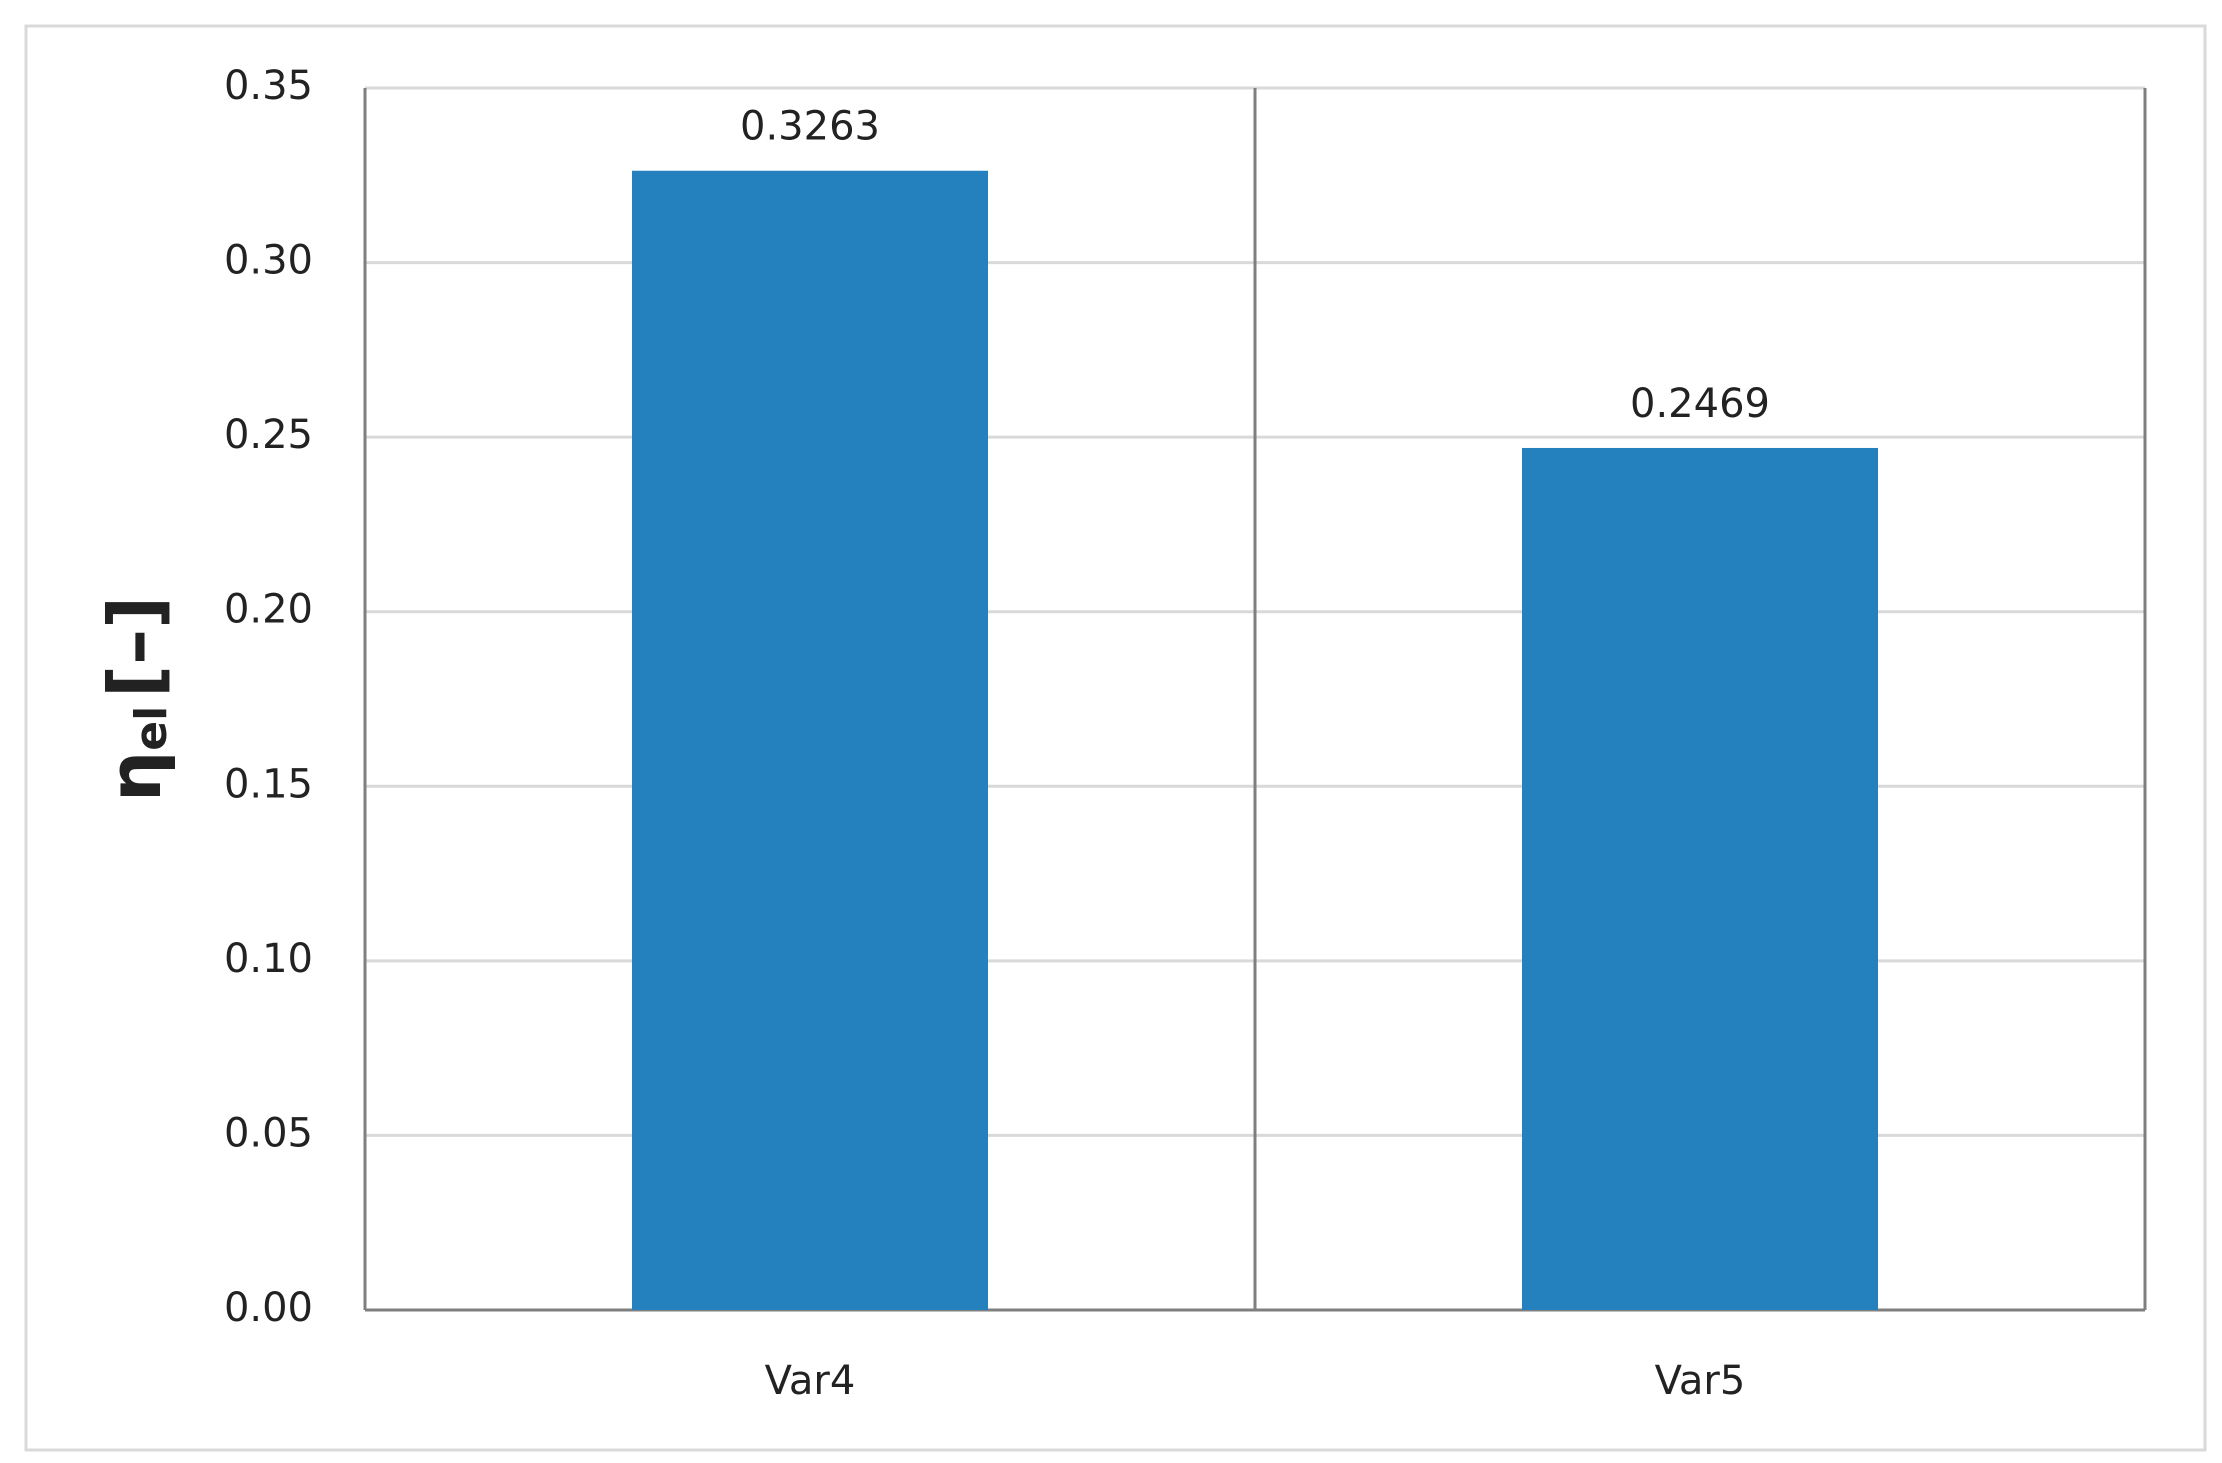 The width and height of the screenshot is (2222, 1463). I want to click on y-tick-label: 0.15, so click(268, 784).